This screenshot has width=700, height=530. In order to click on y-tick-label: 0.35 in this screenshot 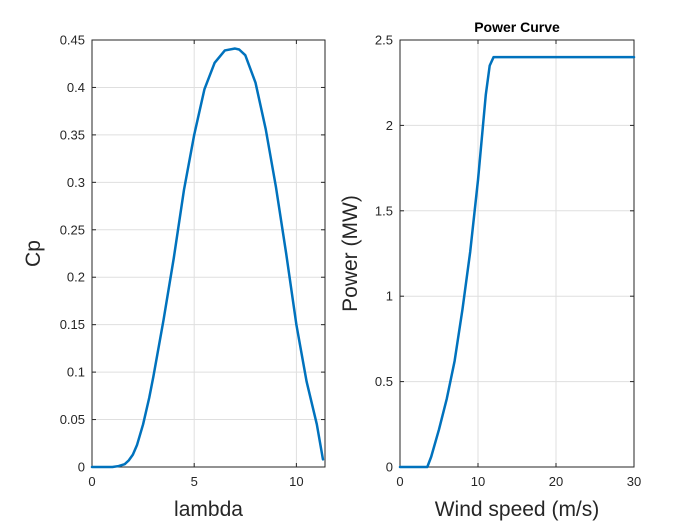, I will do `click(72, 134)`.